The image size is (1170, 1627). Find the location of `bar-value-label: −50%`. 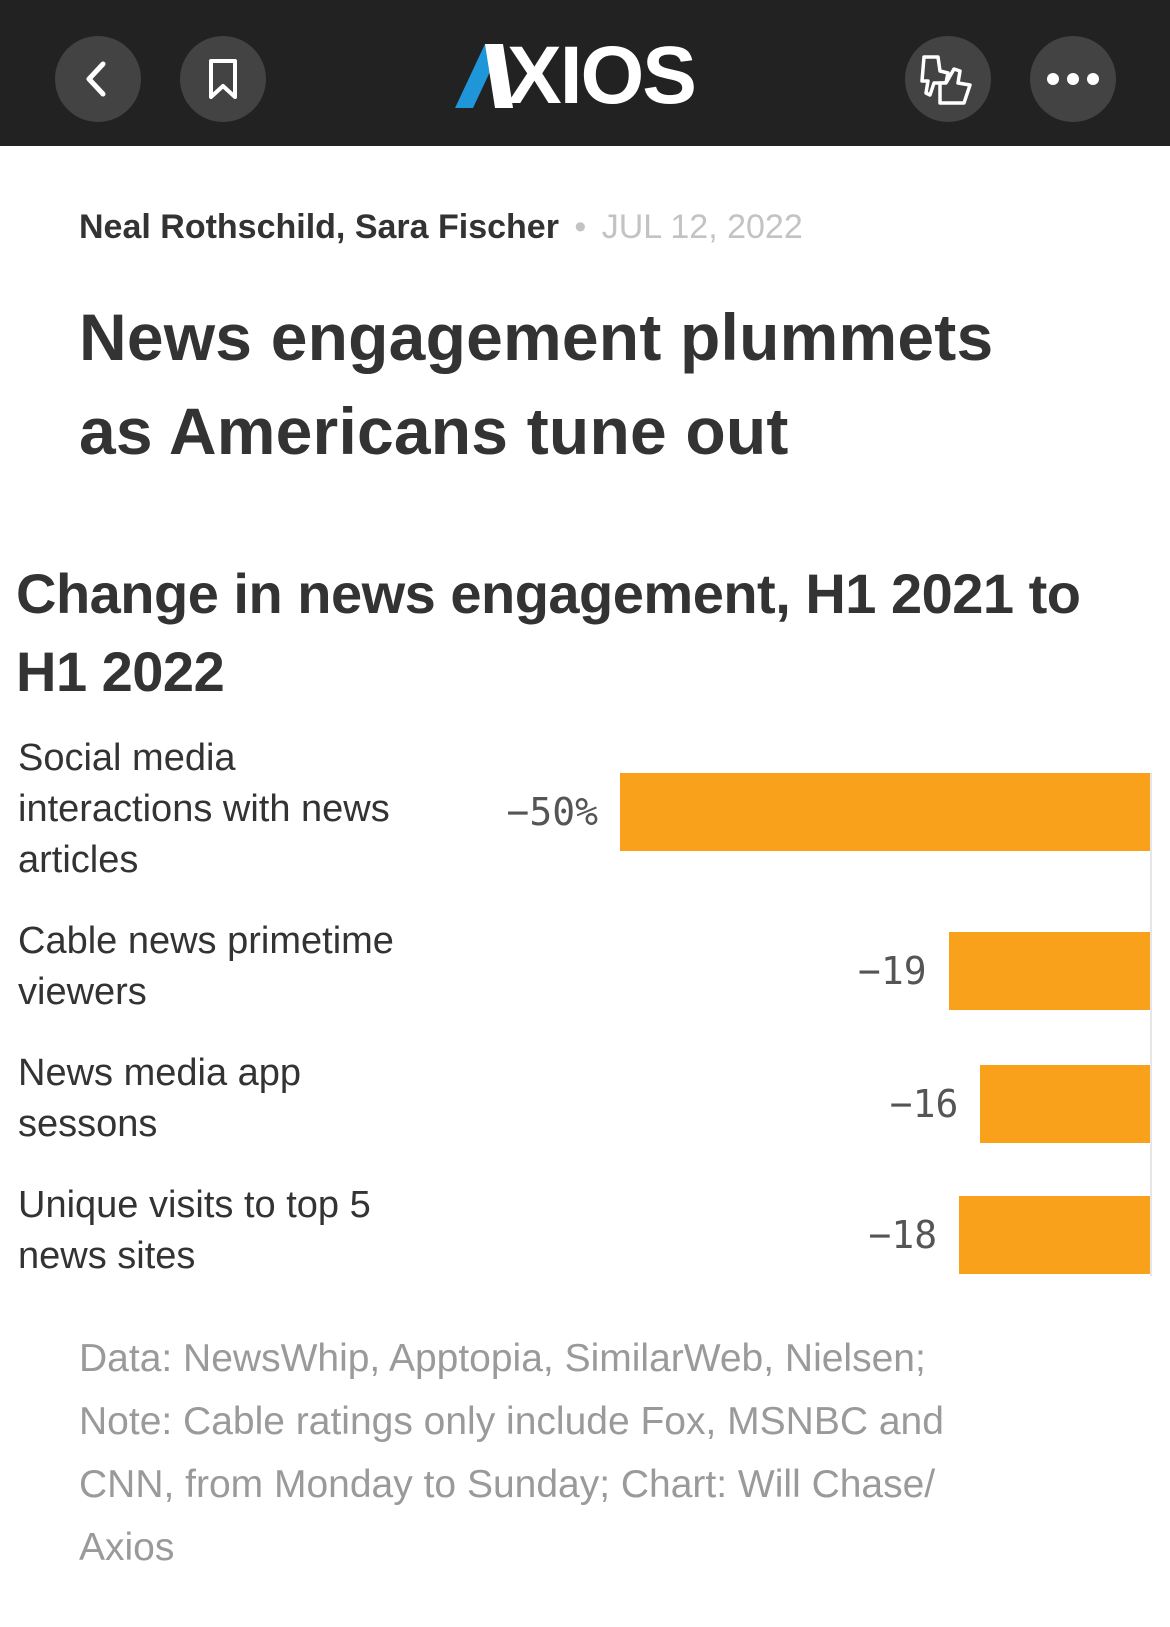

bar-value-label: −50% is located at coordinates (552, 812).